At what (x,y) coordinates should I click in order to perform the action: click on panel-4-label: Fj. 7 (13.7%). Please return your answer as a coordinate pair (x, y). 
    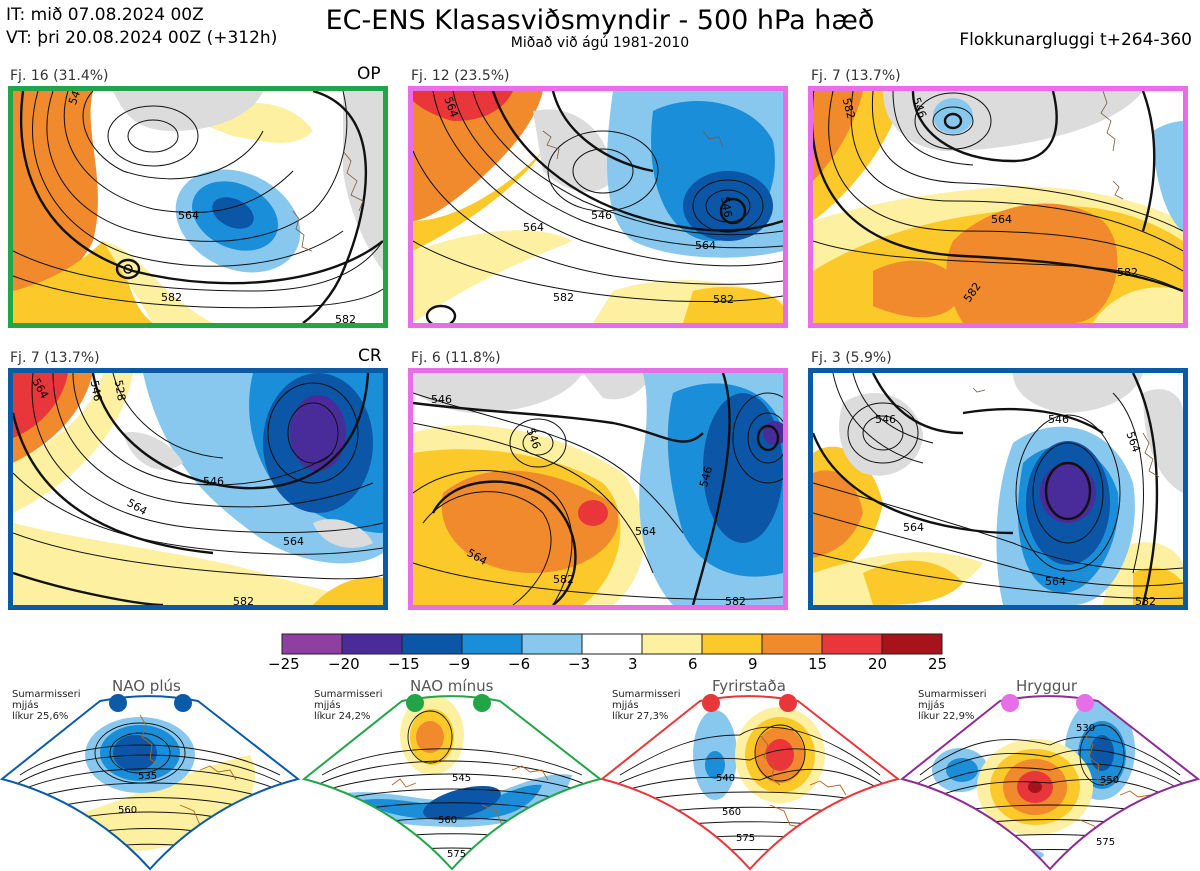
    Looking at the image, I should click on (55, 358).